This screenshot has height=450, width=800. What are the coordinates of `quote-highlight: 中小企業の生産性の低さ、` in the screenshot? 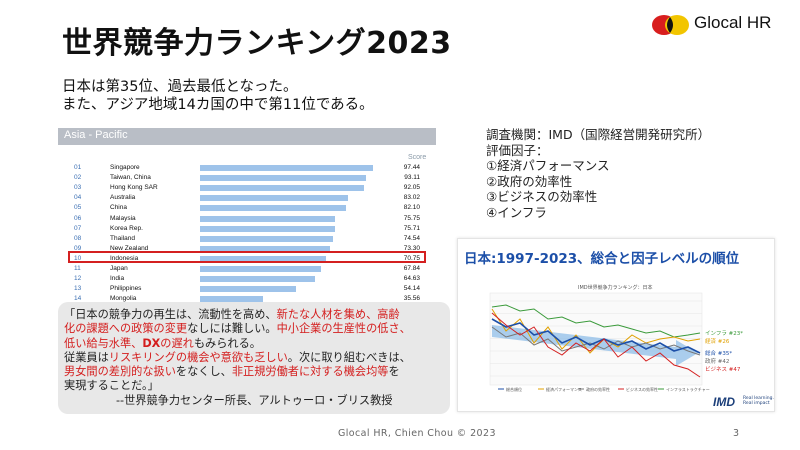 It's located at (343, 329).